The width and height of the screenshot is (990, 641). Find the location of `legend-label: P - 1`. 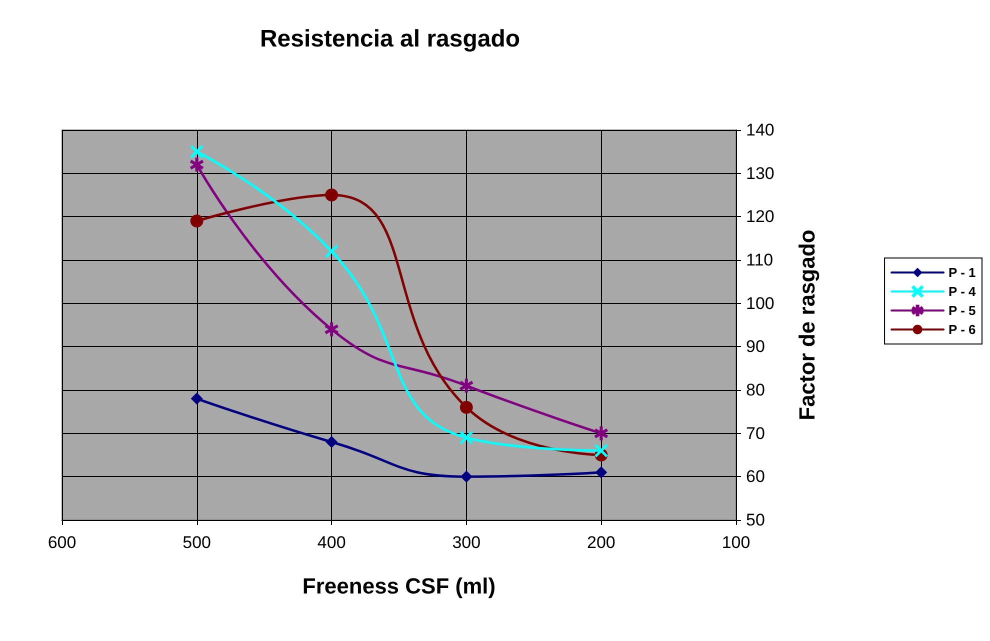

legend-label: P - 1 is located at coordinates (962, 272).